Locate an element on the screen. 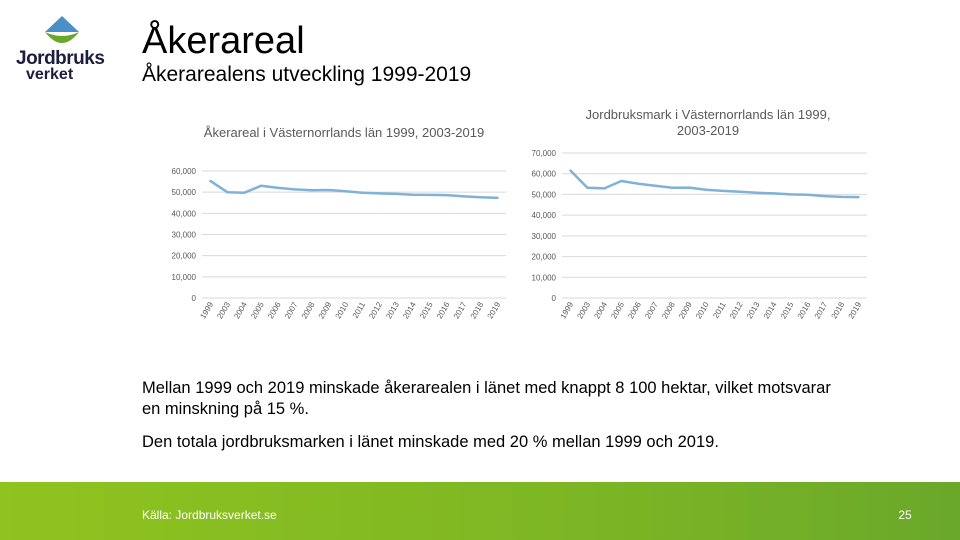 Image resolution: width=960 pixels, height=540 pixels. chart2-y-tick-label: 30,000 is located at coordinates (544, 236).